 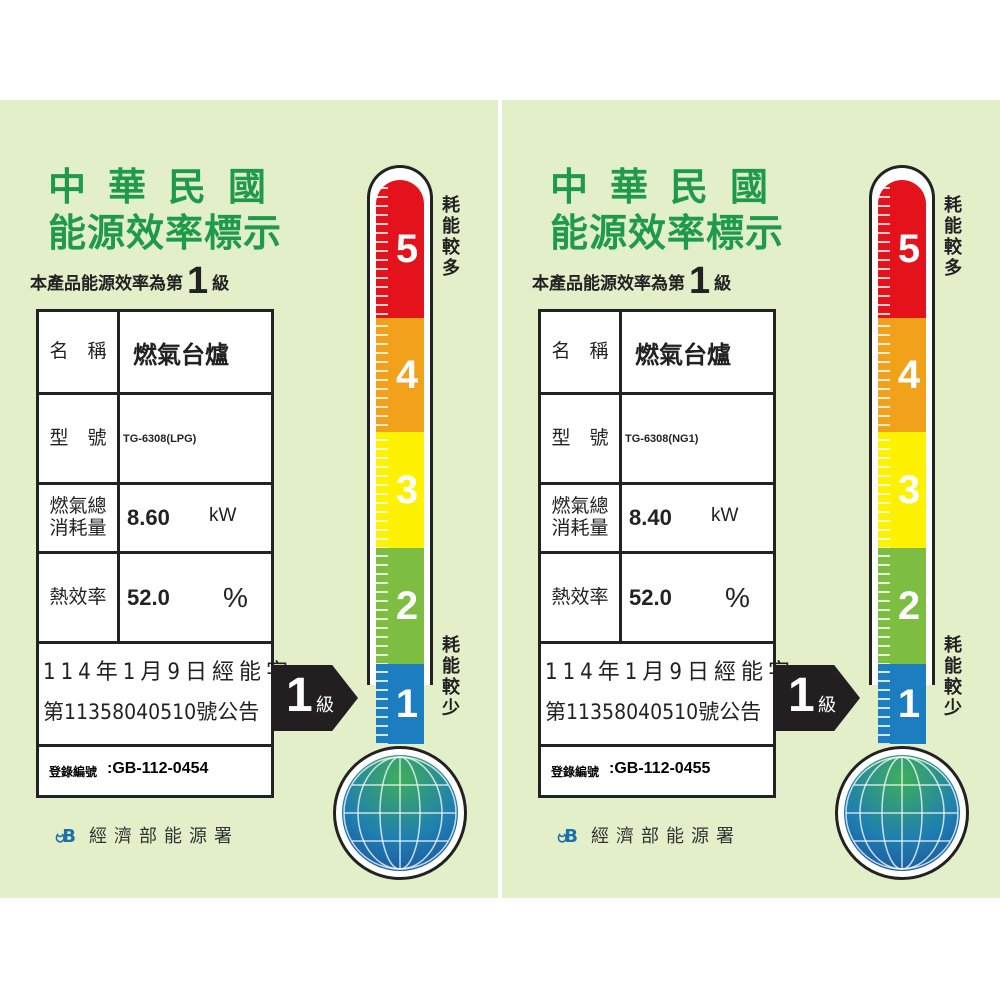 I want to click on registration-value: :GB-112-0454, so click(x=158, y=768).